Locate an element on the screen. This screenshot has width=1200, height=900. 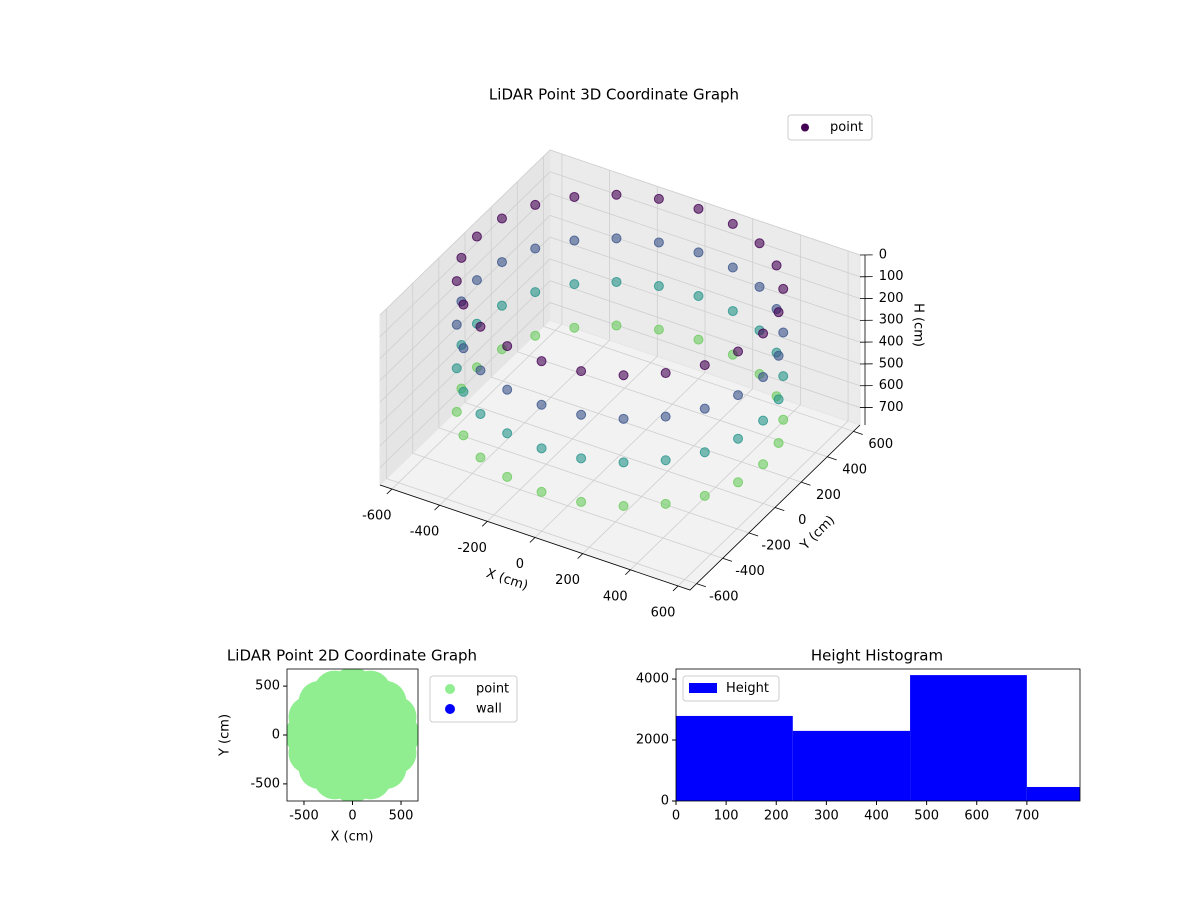
x-tick-label: -200 is located at coordinates (472, 548).